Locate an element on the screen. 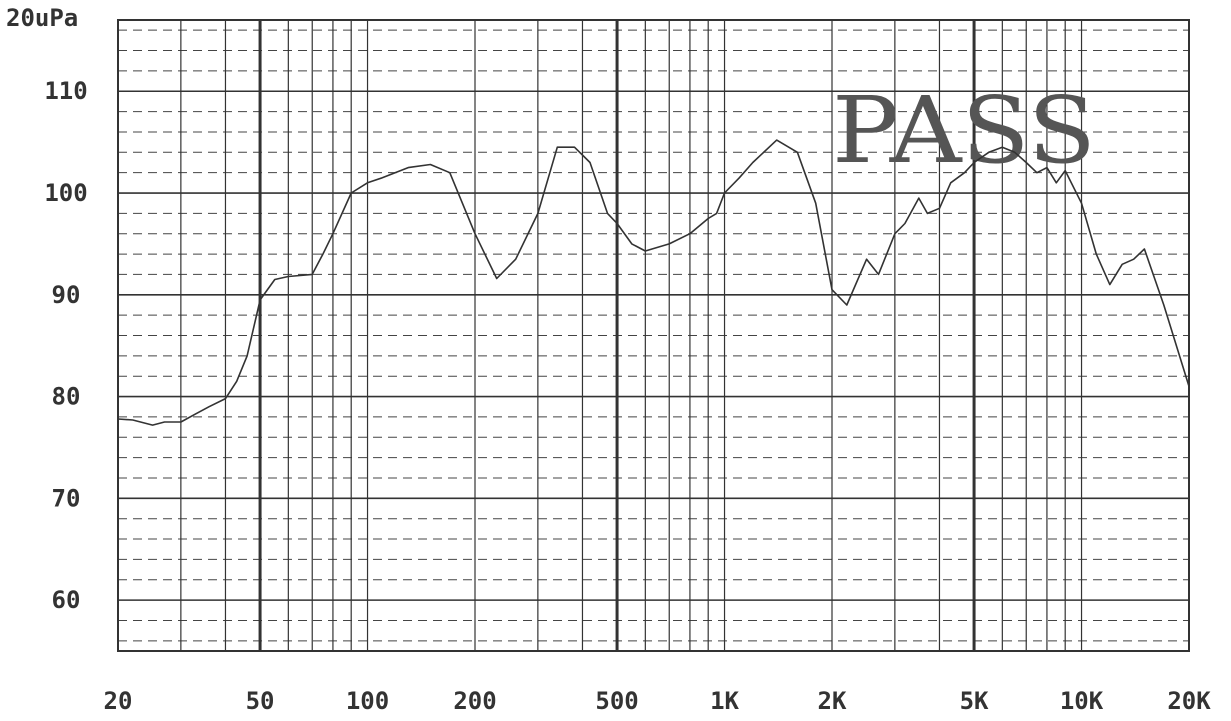 The image size is (1231, 721). y-tick-label: 90 is located at coordinates (66, 295).